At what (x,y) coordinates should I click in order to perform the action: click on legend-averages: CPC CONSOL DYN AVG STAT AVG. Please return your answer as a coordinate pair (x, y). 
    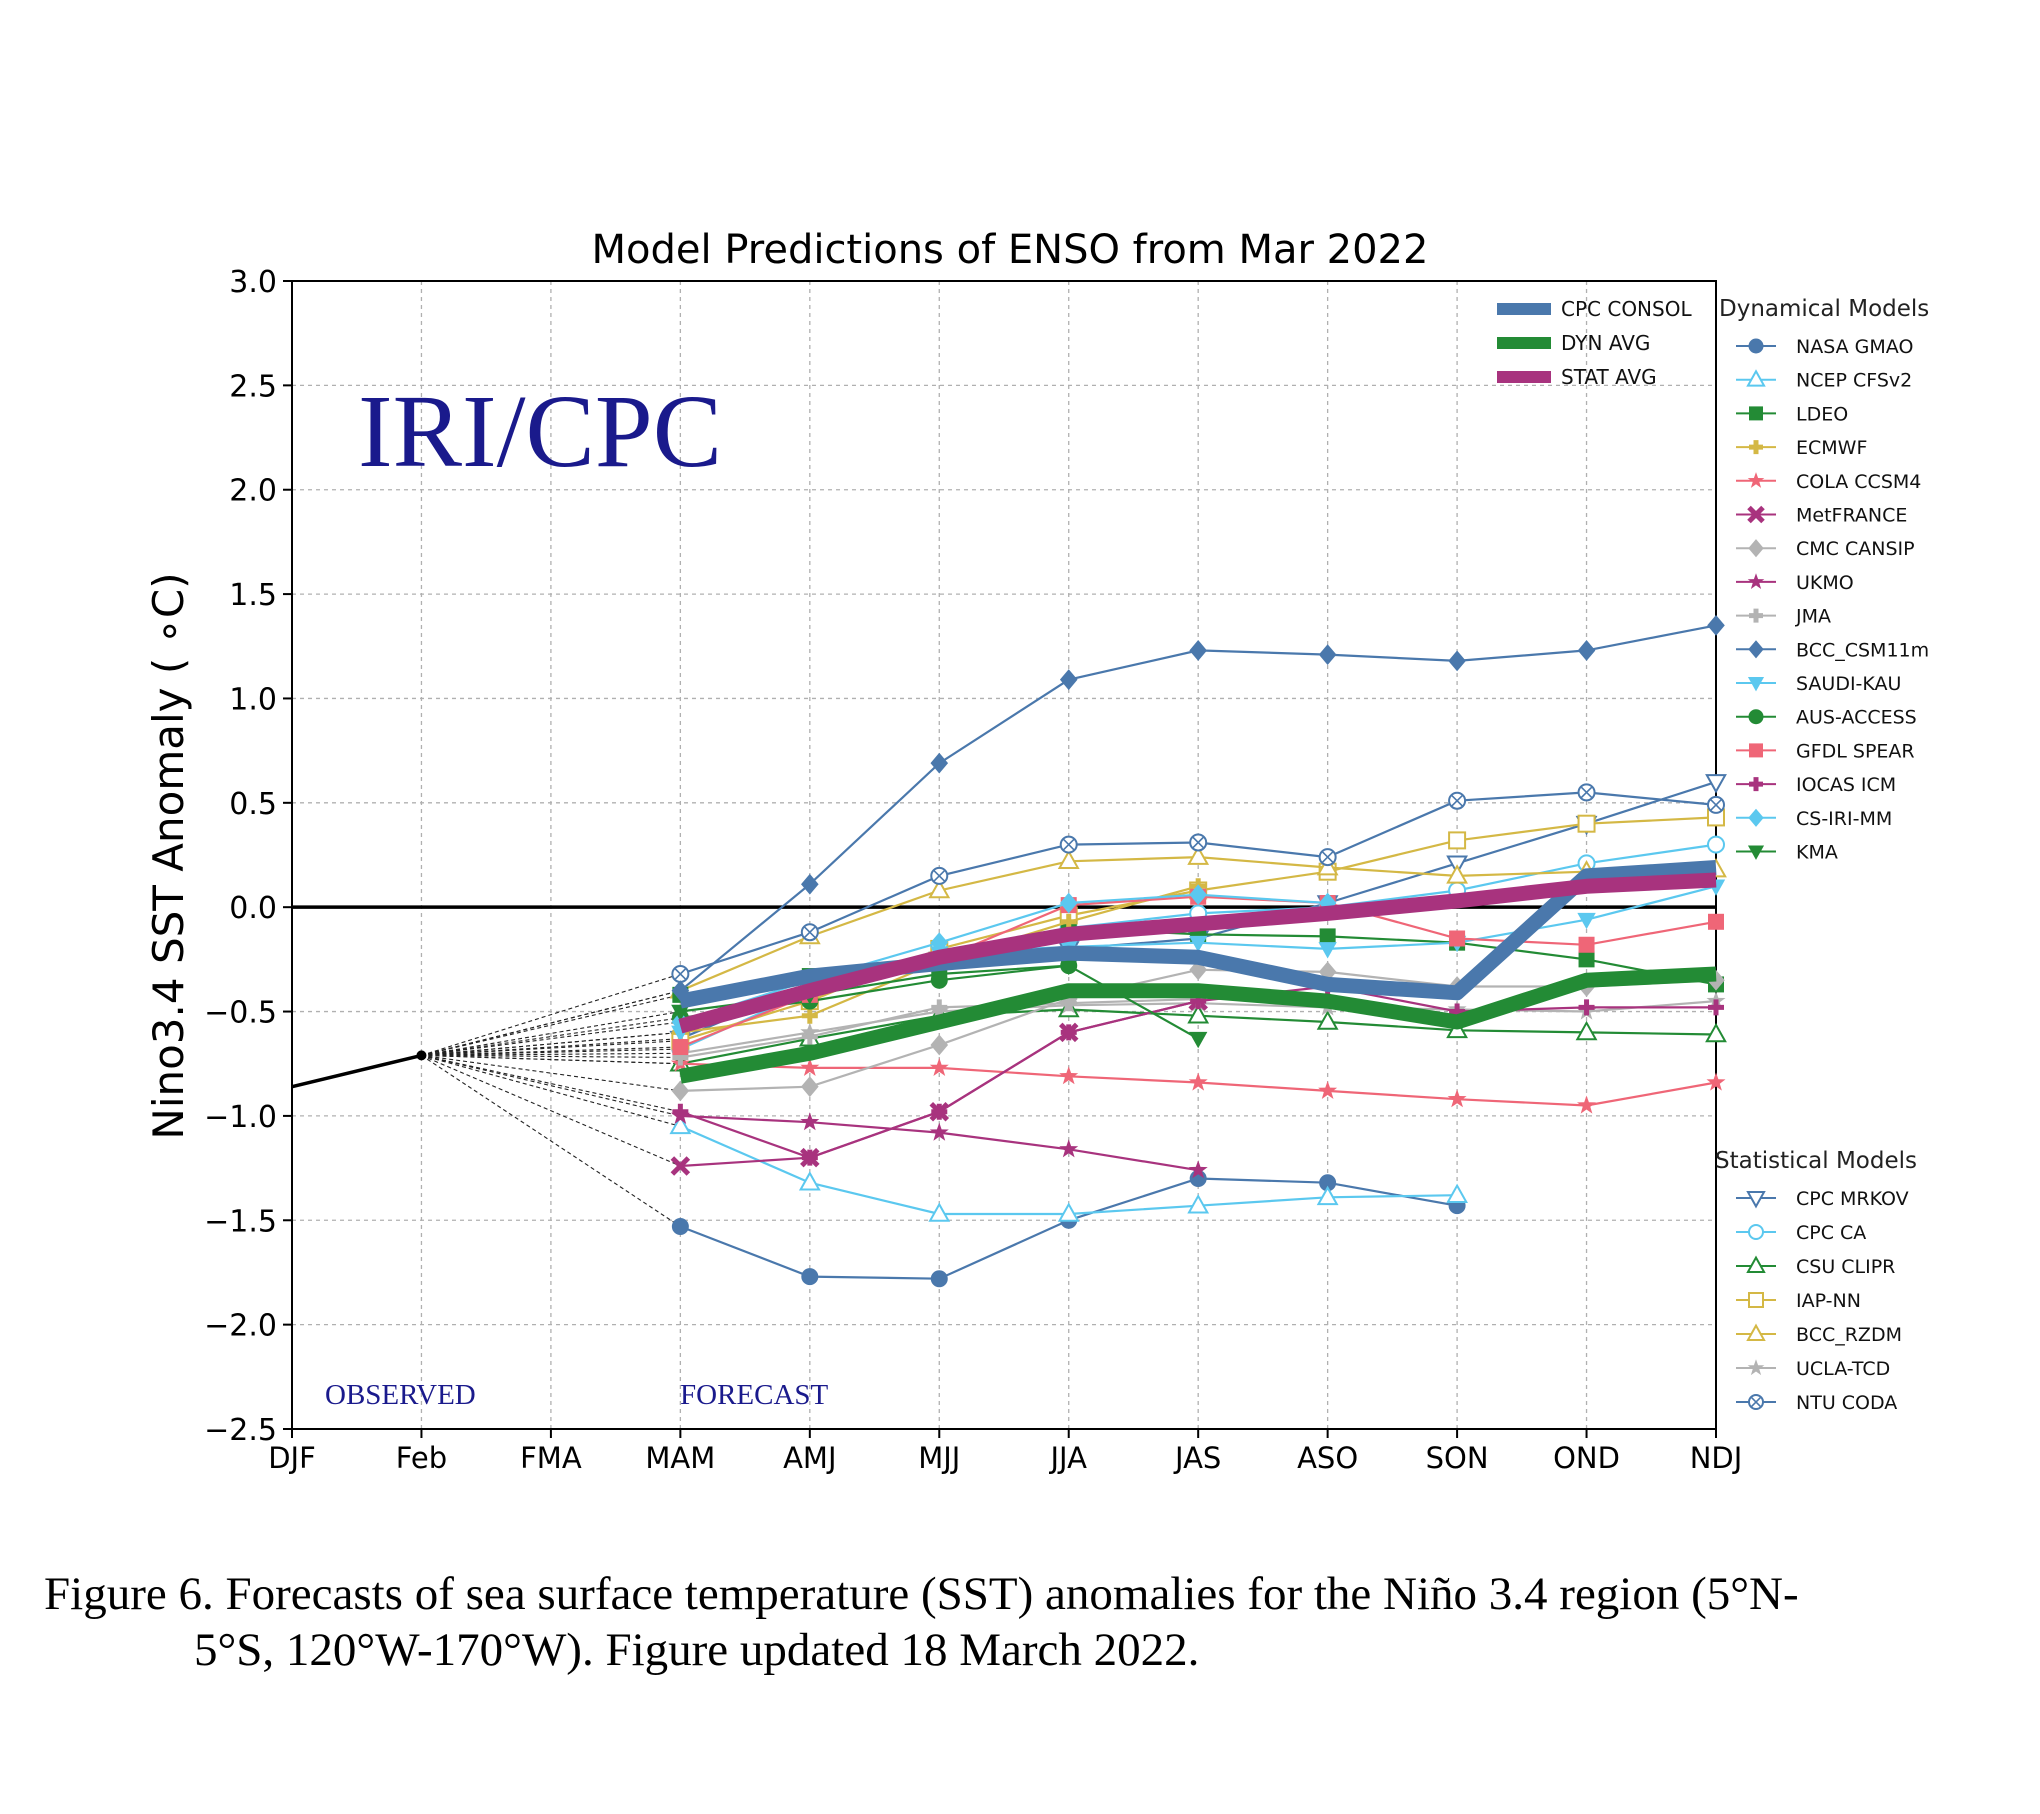
    Looking at the image, I should click on (1594, 343).